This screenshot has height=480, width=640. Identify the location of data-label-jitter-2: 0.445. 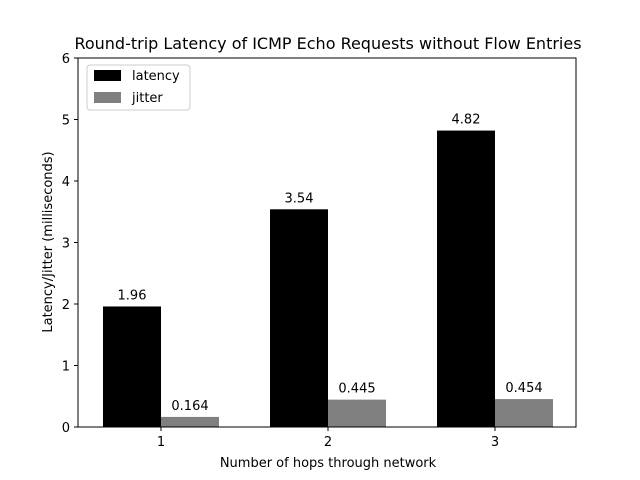
(356, 389).